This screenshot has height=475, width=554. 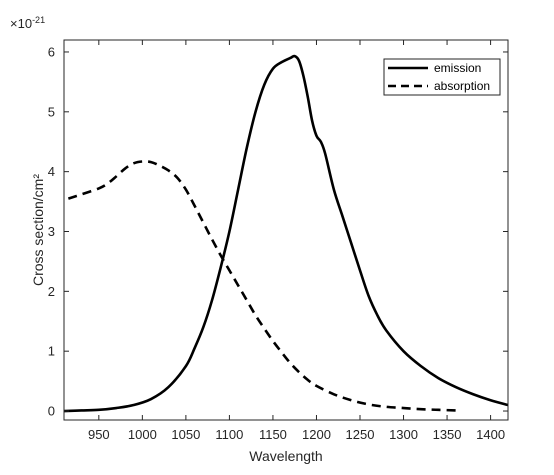 What do you see at coordinates (142, 434) in the screenshot?
I see `x-tick-label: 1000` at bounding box center [142, 434].